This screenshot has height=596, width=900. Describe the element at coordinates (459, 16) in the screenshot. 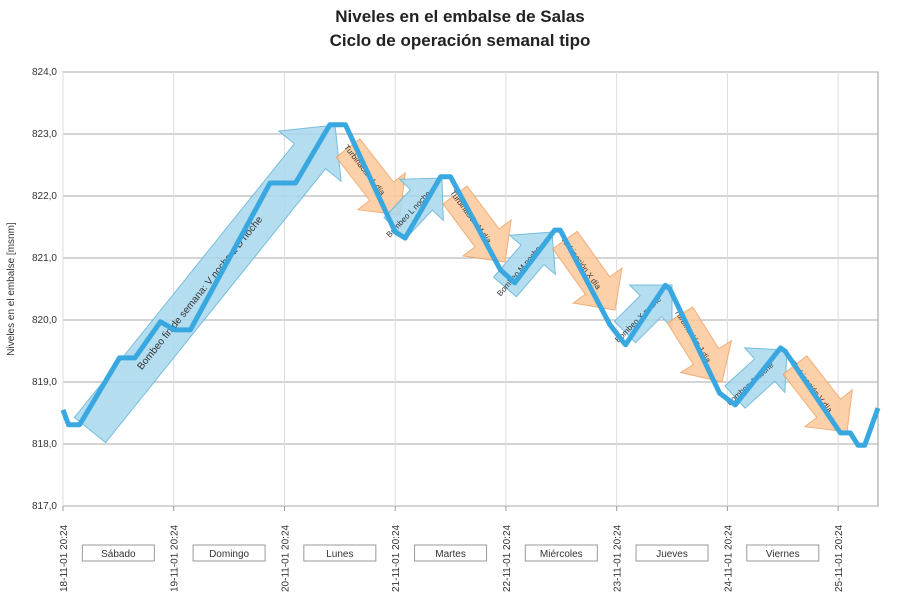

I see `chart-title: Niveles en el embalse de Salas` at that location.